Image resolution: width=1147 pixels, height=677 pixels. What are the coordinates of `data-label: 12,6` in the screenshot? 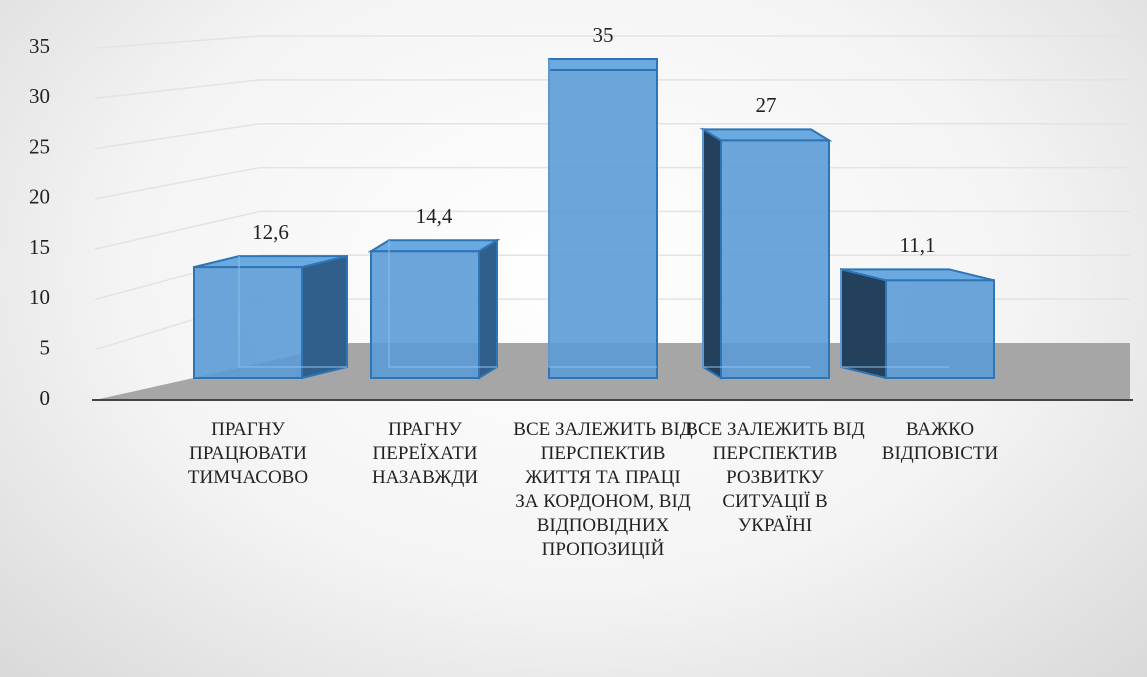 It's located at (270, 232).